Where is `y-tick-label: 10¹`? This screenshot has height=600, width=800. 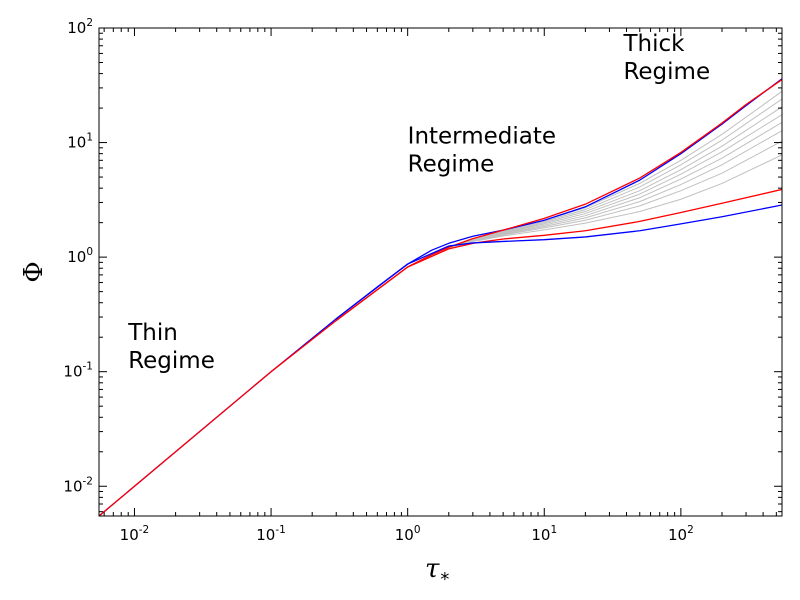
y-tick-label: 10¹ is located at coordinates (80, 142).